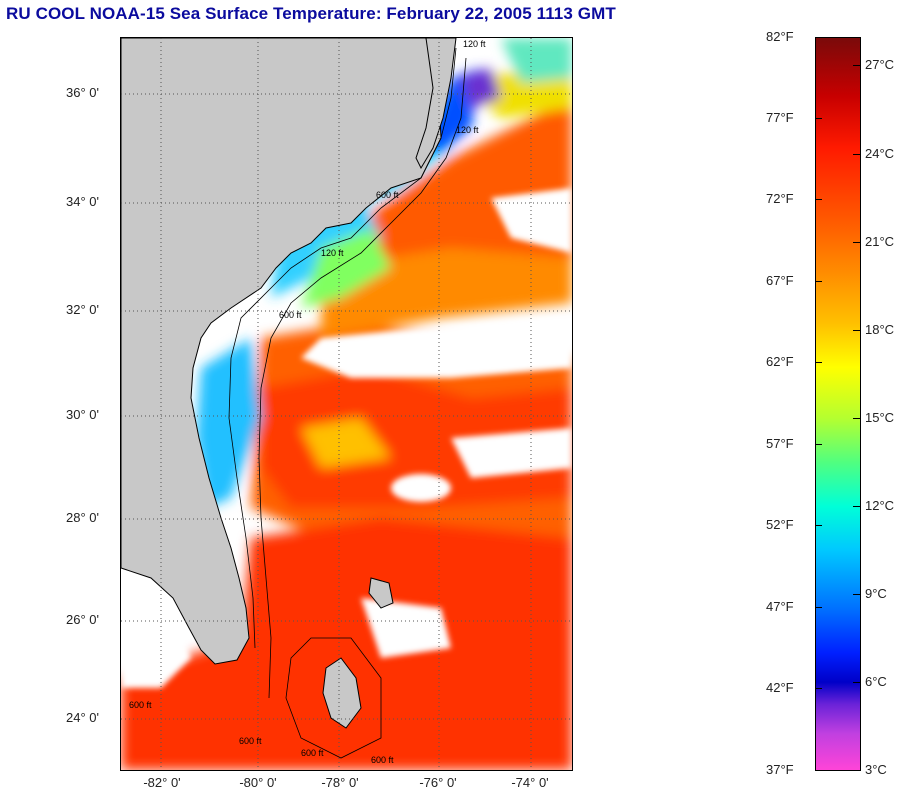 Image resolution: width=905 pixels, height=793 pixels. I want to click on colorbar-label-c: 9°C, so click(876, 593).